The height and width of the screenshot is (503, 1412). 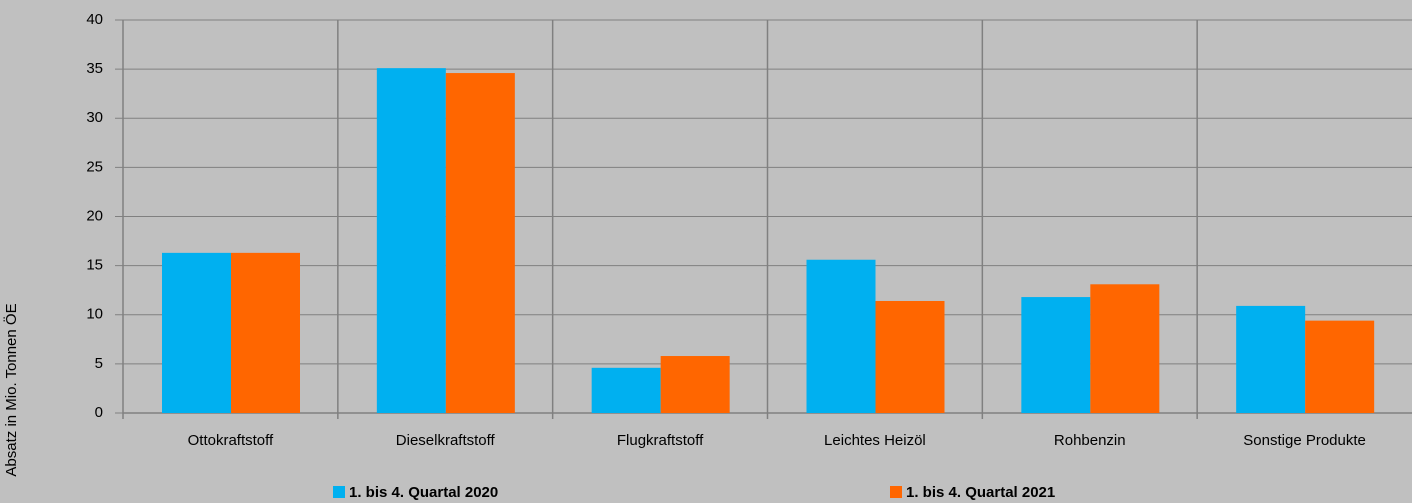 What do you see at coordinates (660, 440) in the screenshot?
I see `x-tick-label: Flugkraftstoff` at bounding box center [660, 440].